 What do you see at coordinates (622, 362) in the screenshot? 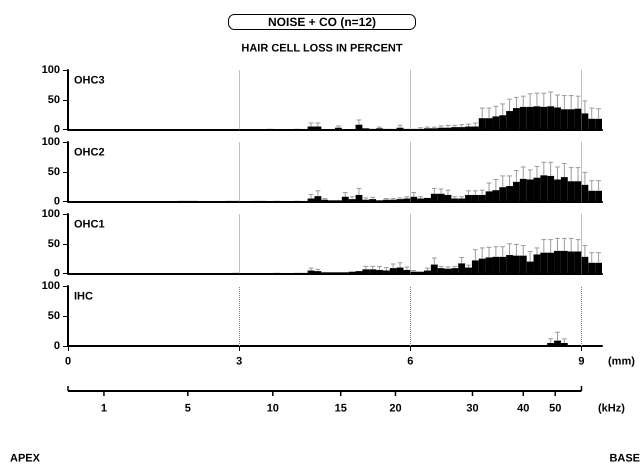
I see `x-axis-title: (mm)` at bounding box center [622, 362].